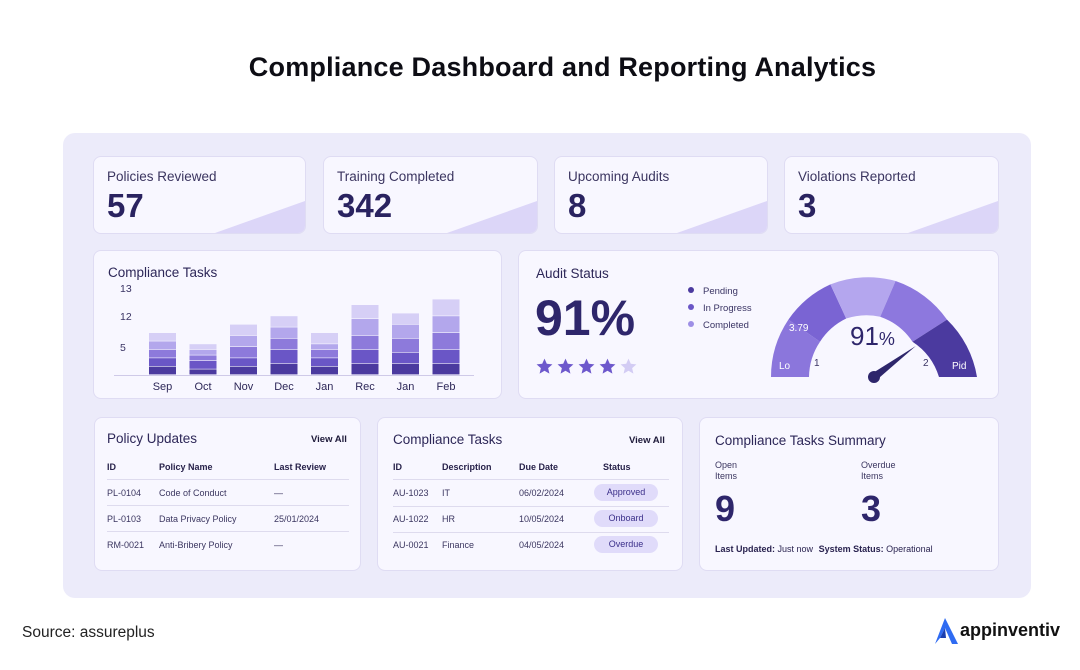 Image resolution: width=1080 pixels, height=670 pixels. I want to click on cell-id: RM-0021, so click(126, 545).